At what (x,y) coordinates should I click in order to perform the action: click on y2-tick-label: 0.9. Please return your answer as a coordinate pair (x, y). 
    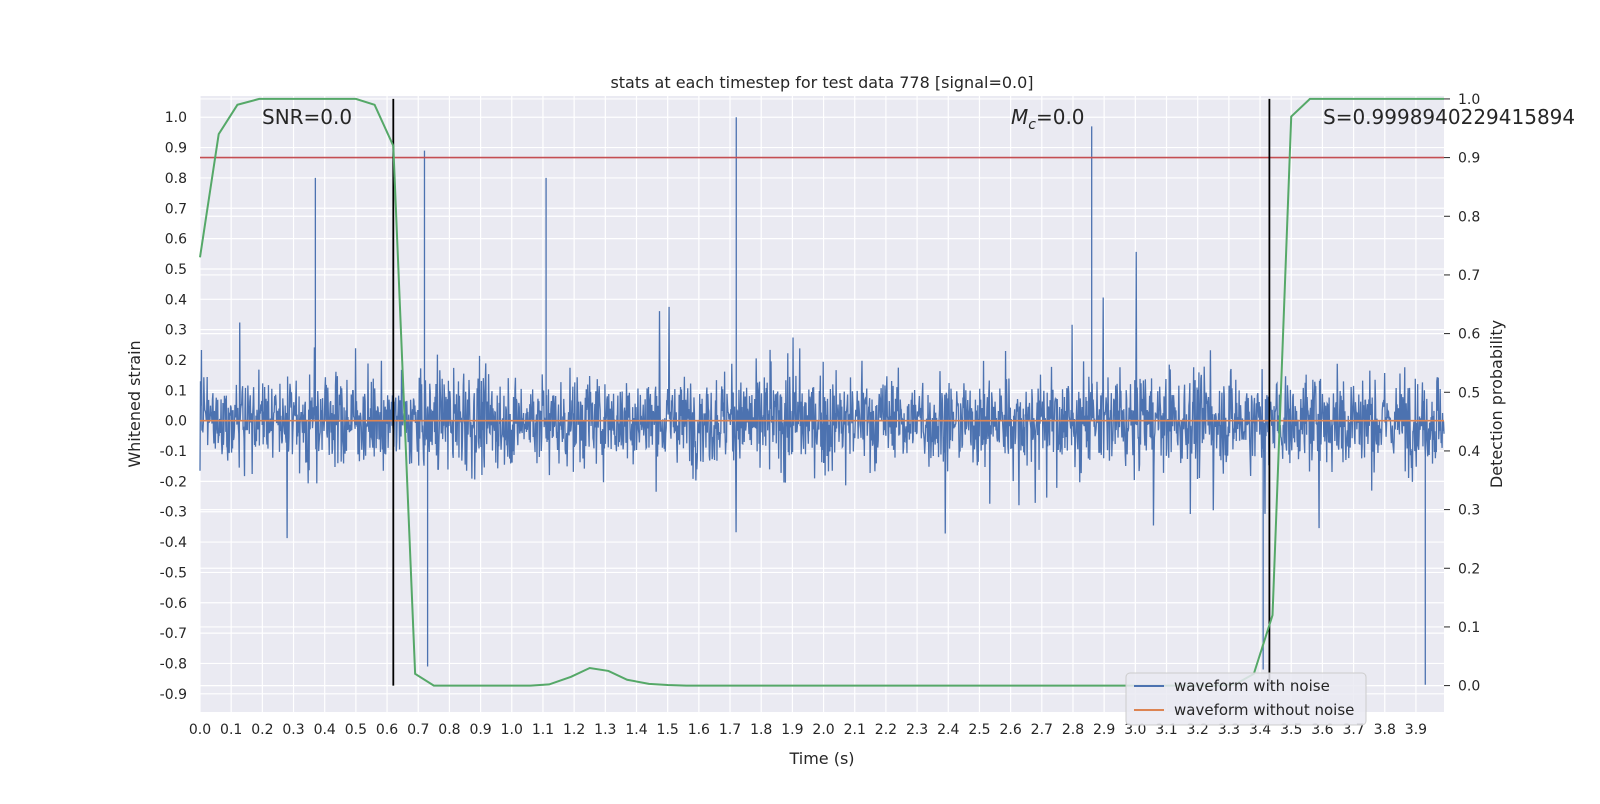
    Looking at the image, I should click on (1469, 159).